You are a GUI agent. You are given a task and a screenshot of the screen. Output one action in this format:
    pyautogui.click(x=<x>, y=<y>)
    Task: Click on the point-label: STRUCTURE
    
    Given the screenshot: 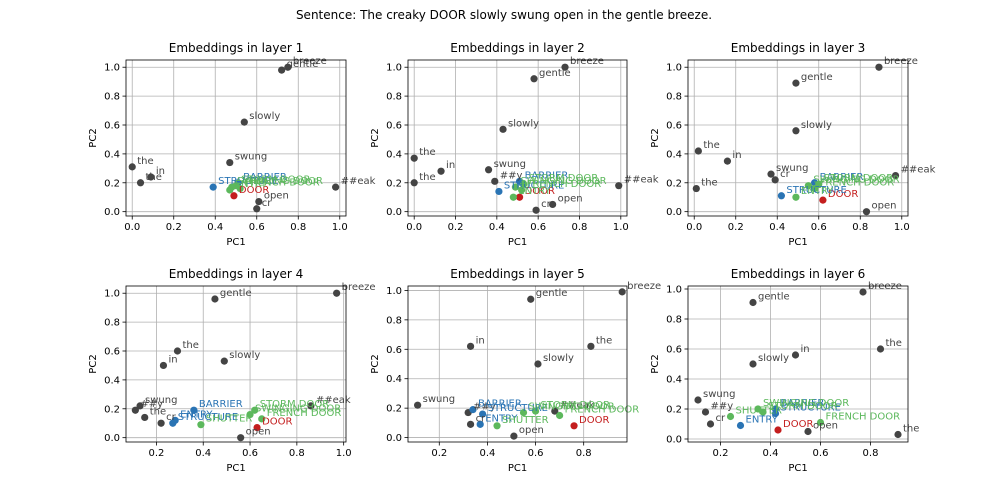 What is the action you would take?
    pyautogui.click(x=816, y=190)
    